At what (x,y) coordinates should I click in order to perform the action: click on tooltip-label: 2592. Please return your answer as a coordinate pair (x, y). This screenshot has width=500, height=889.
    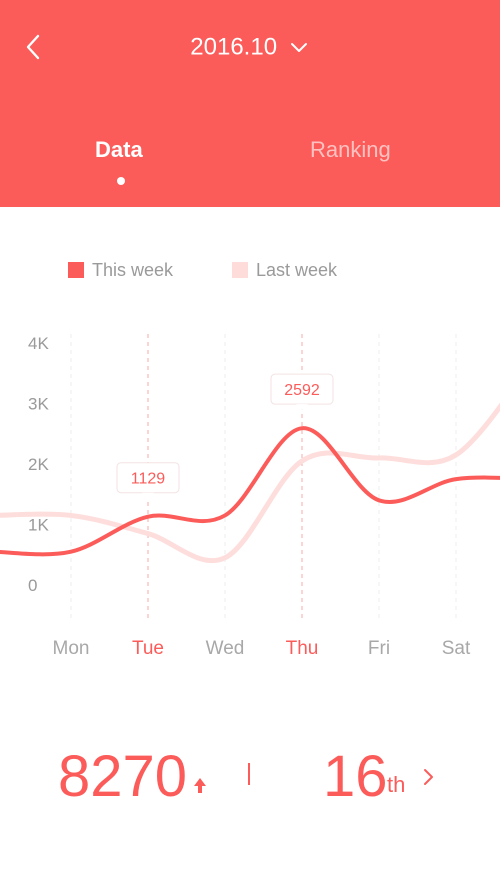
    Looking at the image, I should click on (302, 390).